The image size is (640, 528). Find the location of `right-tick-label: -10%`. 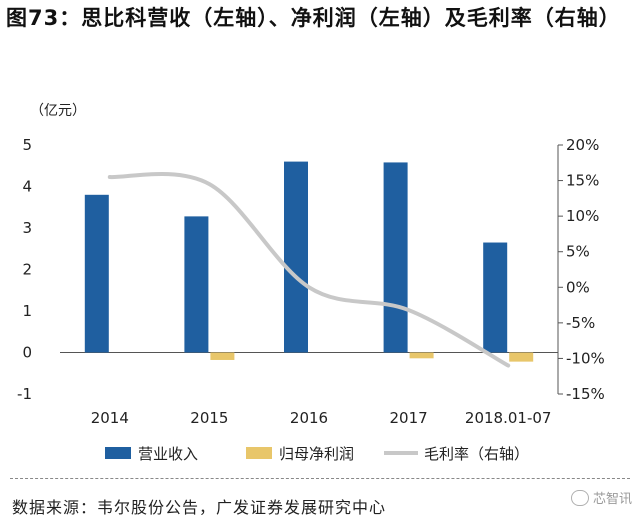

right-tick-label: -10% is located at coordinates (585, 358).